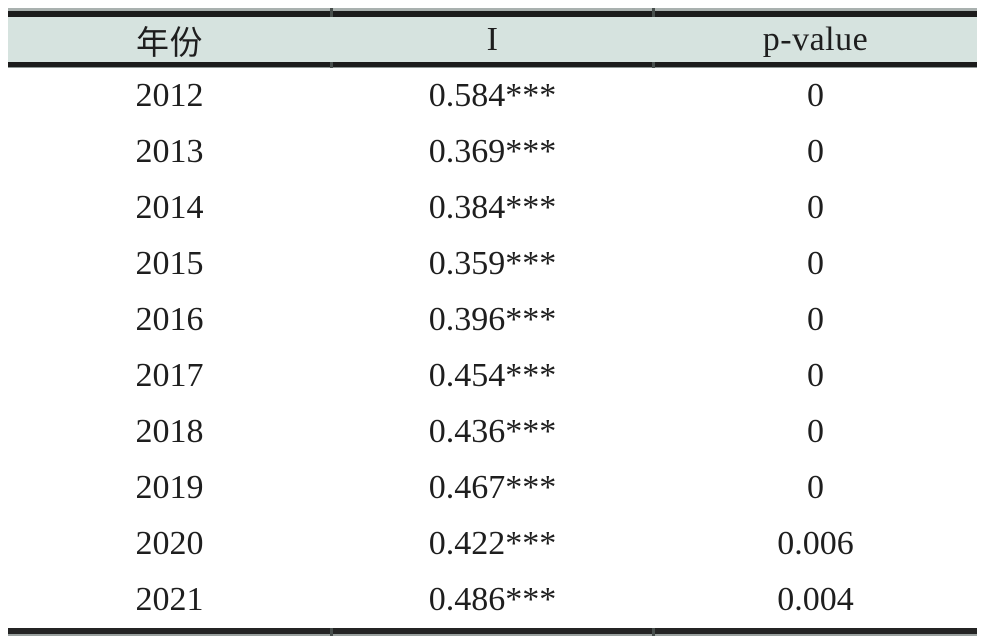 The image size is (983, 643). I want to click on year-cell: 2014, so click(169, 207).